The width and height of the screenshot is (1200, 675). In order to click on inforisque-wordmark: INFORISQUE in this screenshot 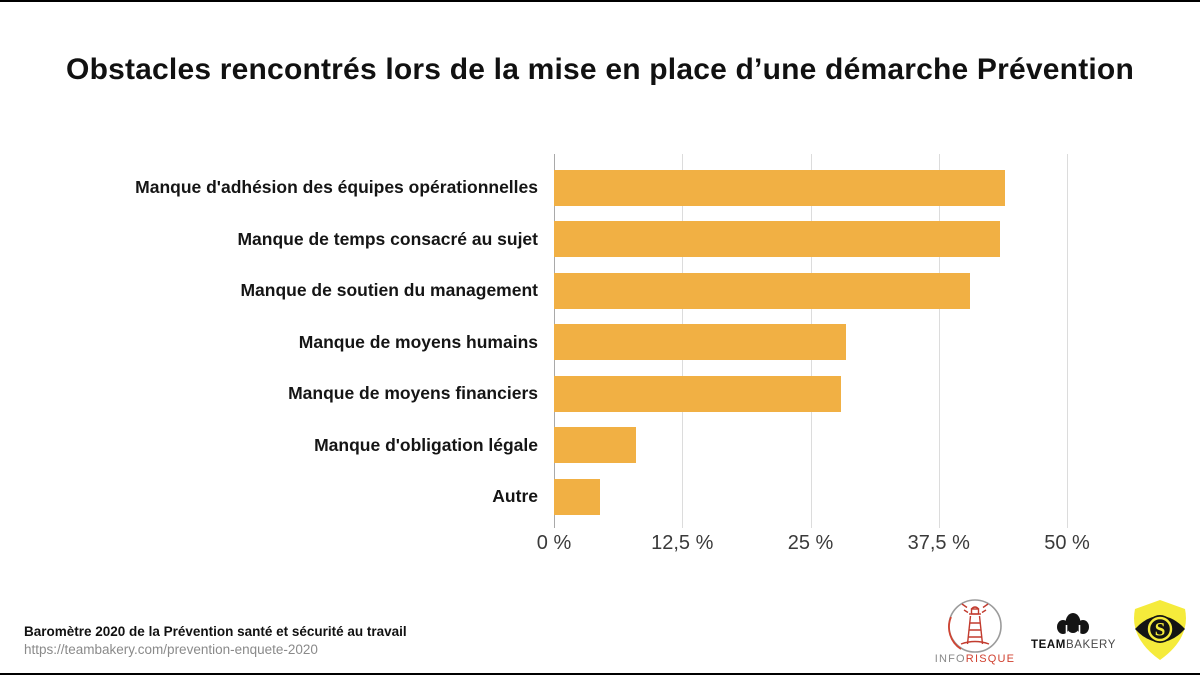, I will do `click(975, 659)`.